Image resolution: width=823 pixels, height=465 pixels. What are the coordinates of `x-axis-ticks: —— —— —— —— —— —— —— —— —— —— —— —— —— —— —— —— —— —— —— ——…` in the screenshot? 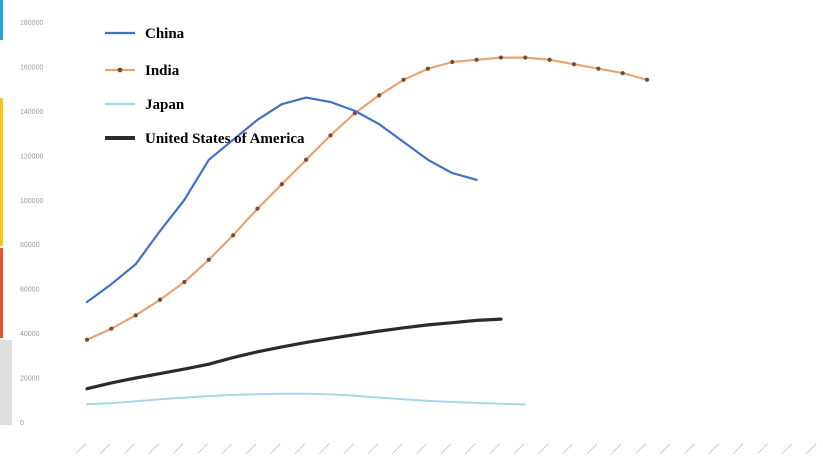 It's located at (445, 449).